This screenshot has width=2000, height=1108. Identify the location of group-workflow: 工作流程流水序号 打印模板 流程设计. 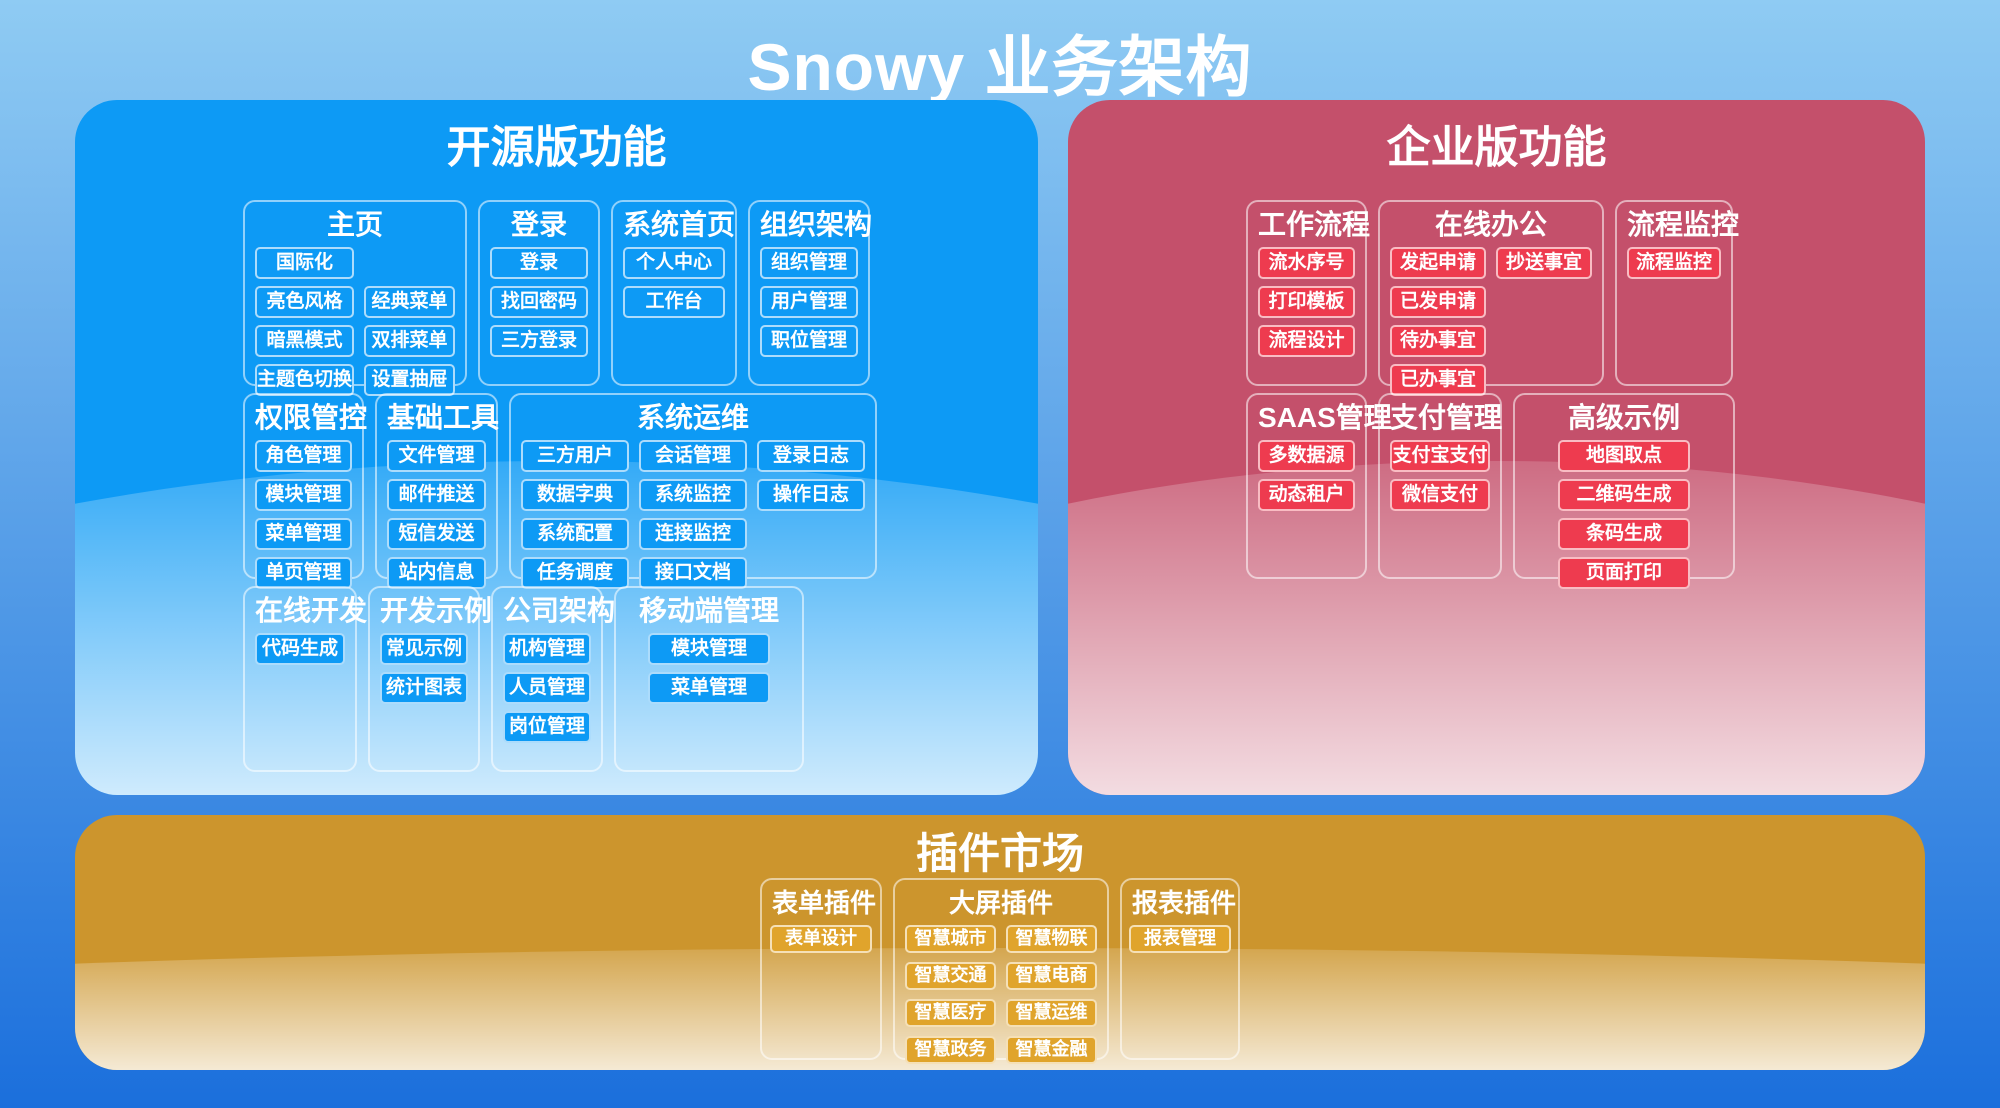
(1308, 293).